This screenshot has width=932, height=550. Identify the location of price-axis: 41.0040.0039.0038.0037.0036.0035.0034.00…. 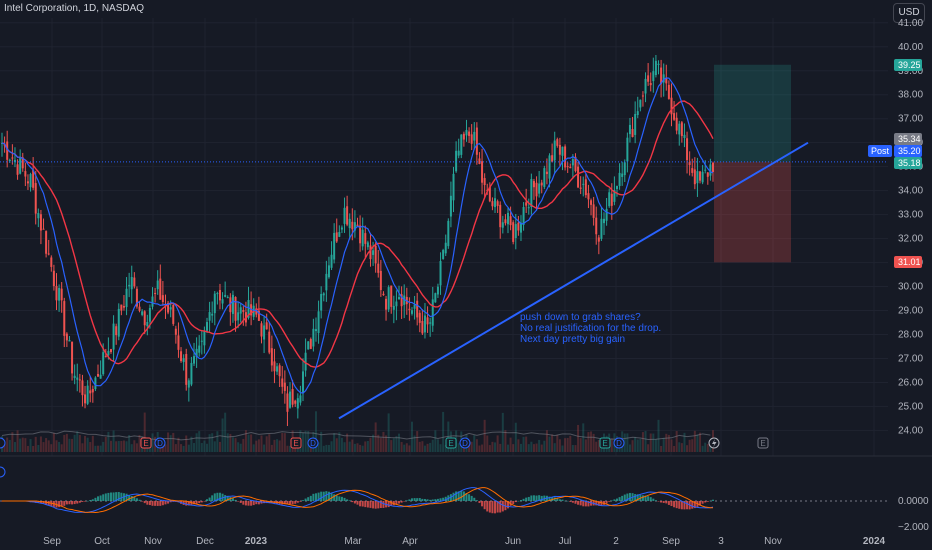
(910, 227).